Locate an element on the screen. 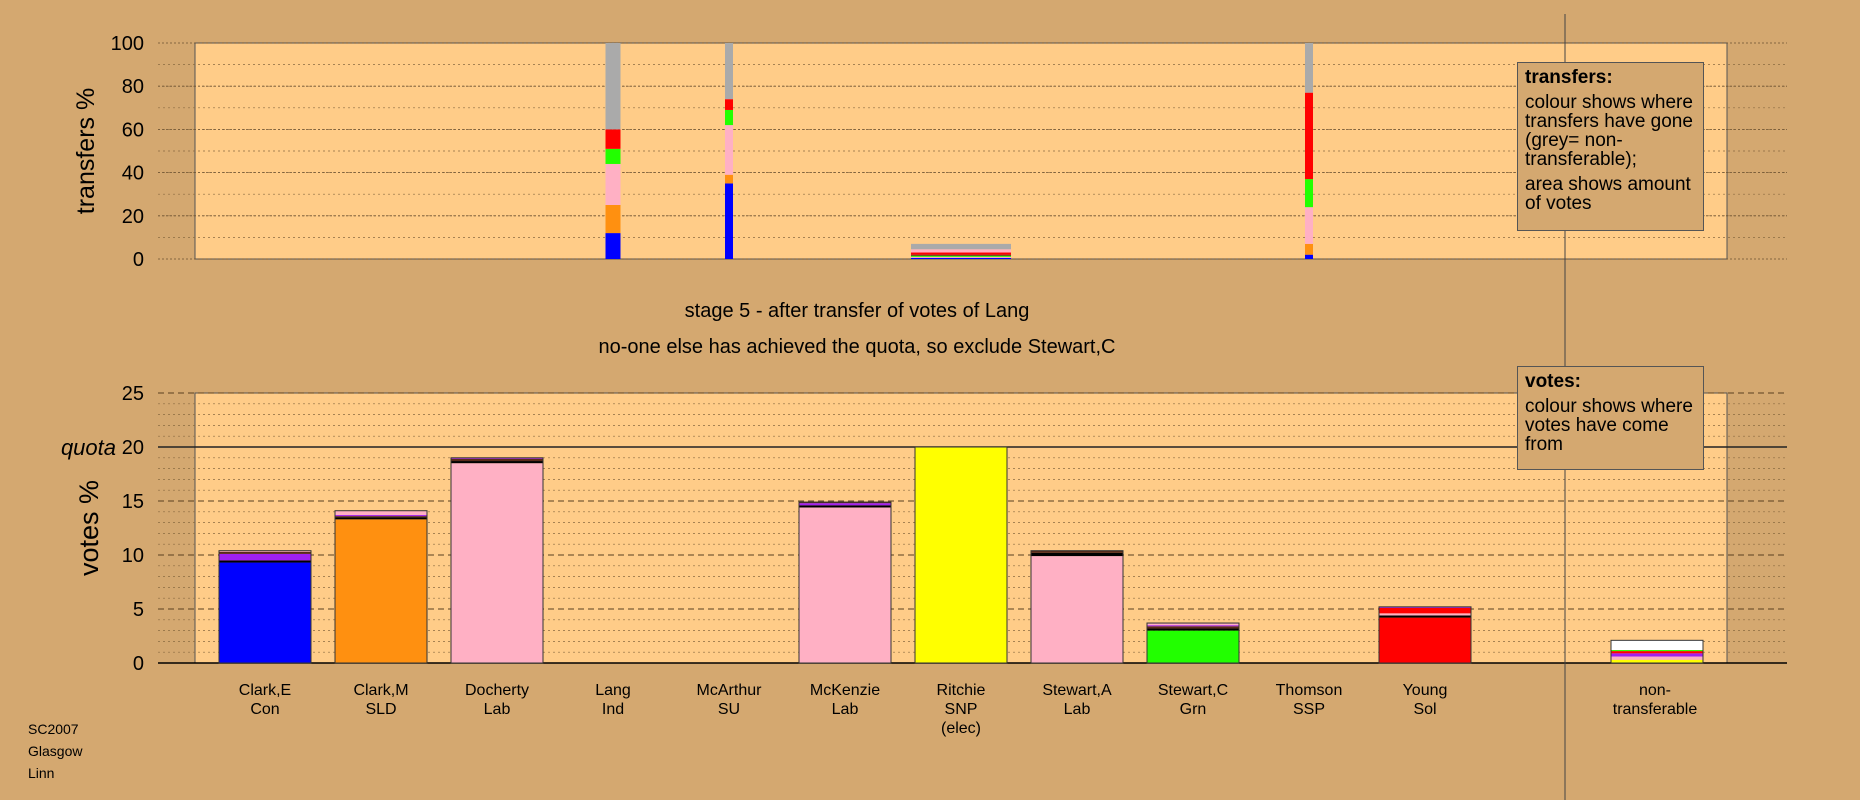 Image resolution: width=1860 pixels, height=800 pixels. vote-segment-white is located at coordinates (1657, 645).